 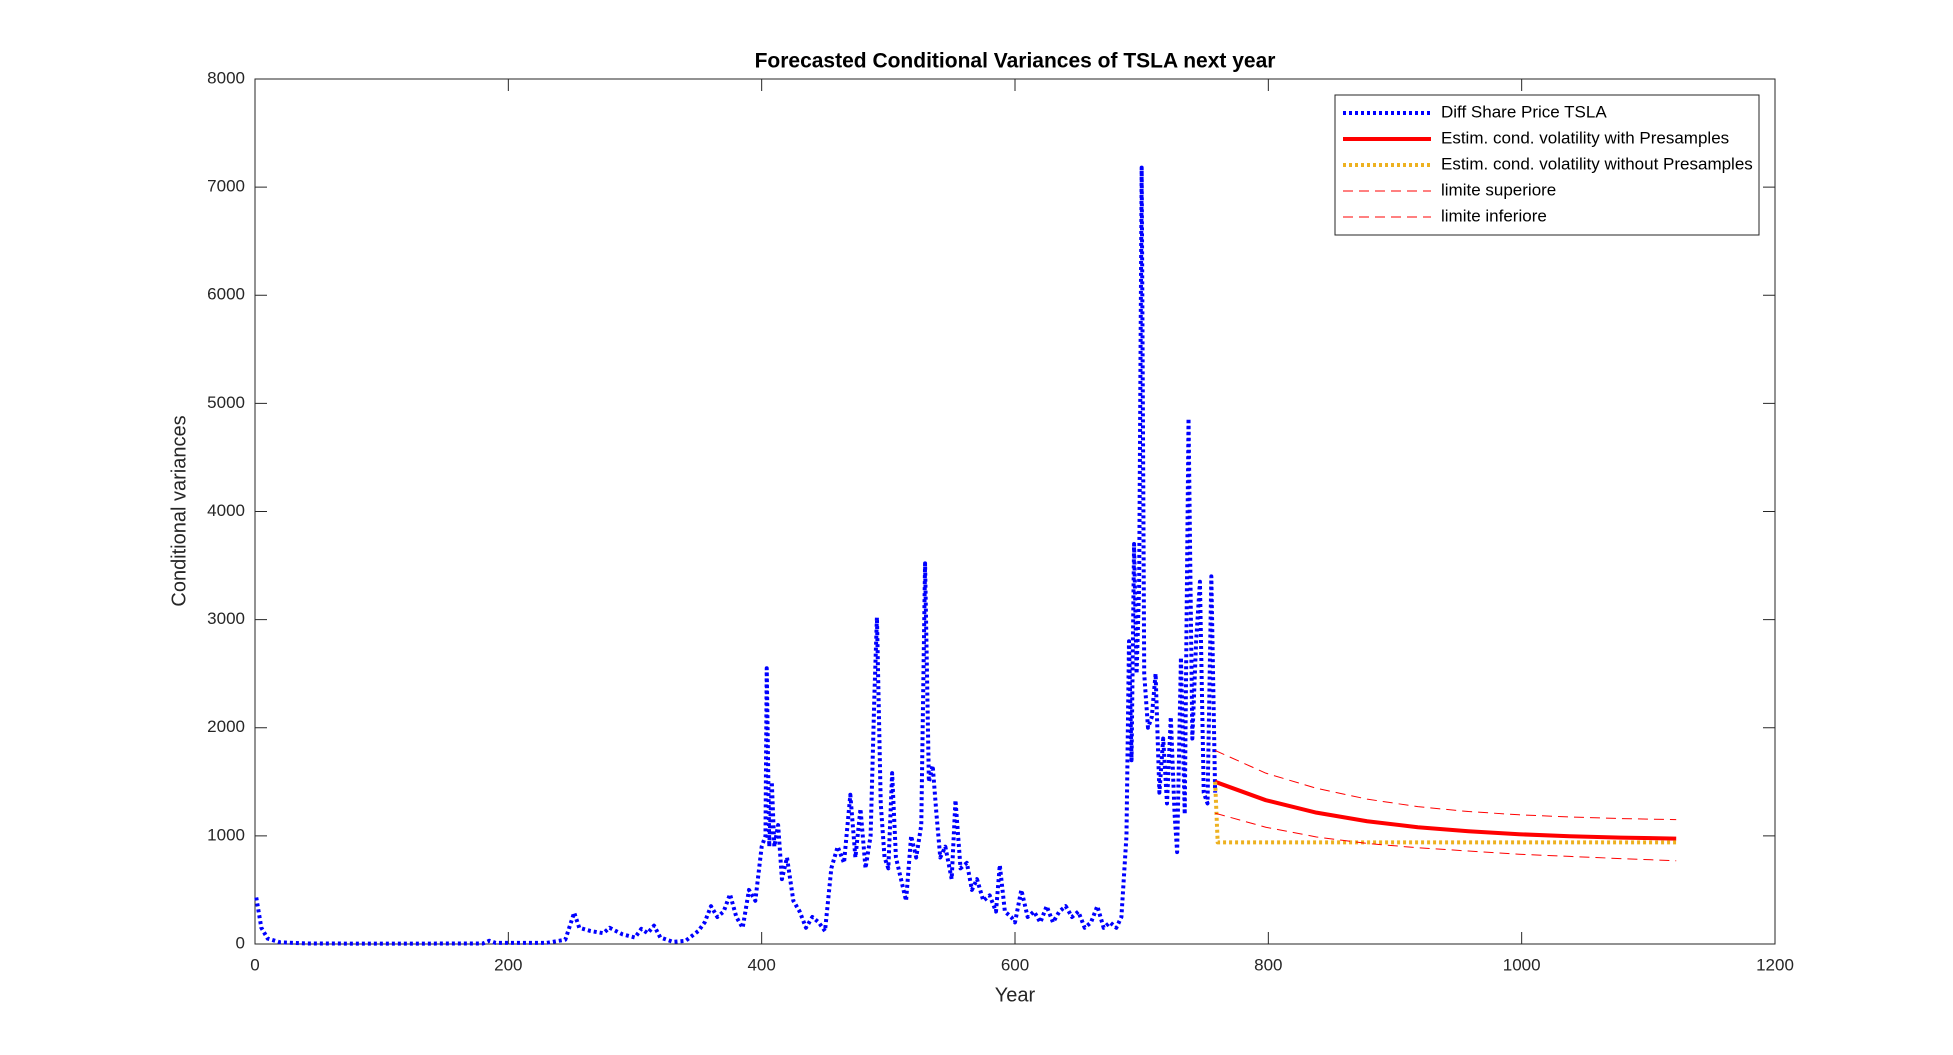 I want to click on x-tick-label: 1200, so click(x=1775, y=964).